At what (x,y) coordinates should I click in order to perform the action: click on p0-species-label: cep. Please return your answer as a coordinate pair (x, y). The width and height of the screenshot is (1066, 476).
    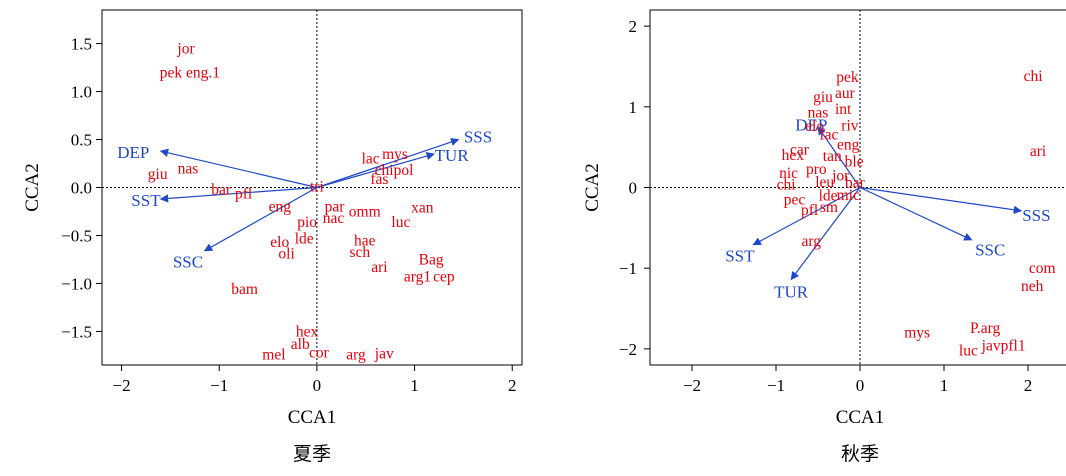
    Looking at the image, I should click on (444, 277).